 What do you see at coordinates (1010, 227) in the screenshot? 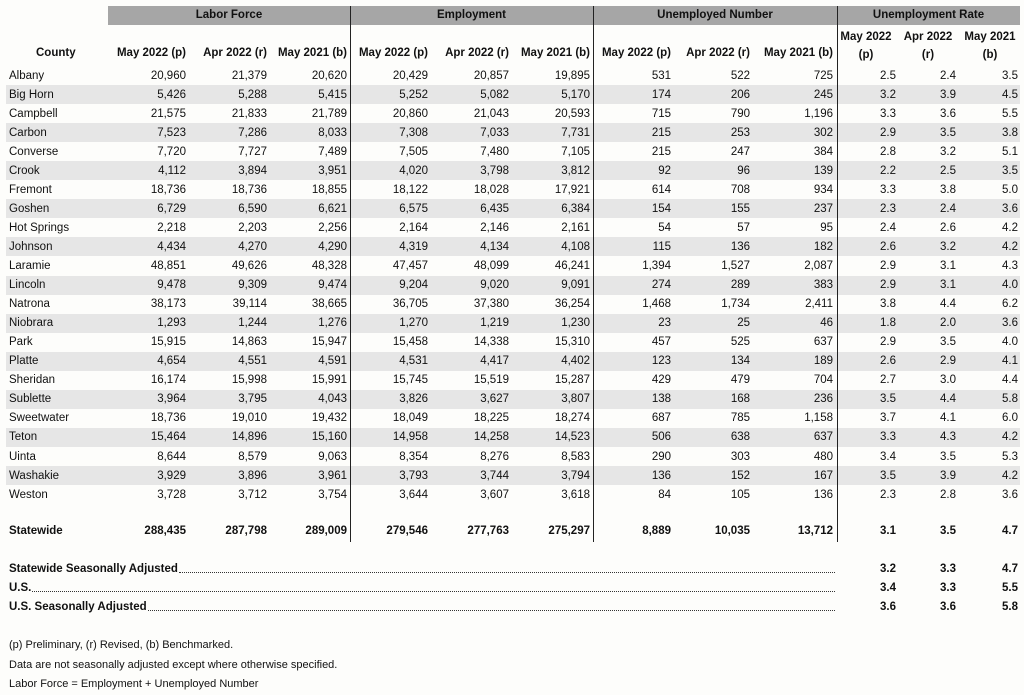
I see `cell: 4.2` at bounding box center [1010, 227].